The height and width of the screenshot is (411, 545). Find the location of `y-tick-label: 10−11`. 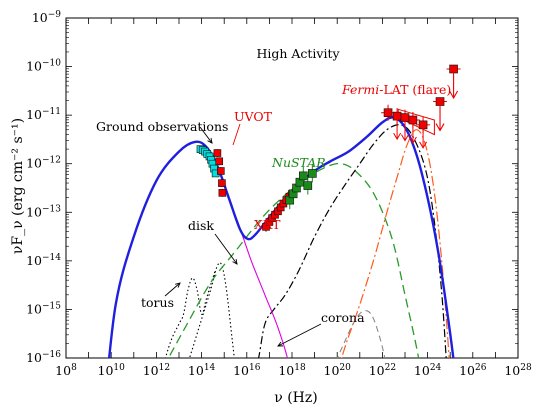

y-tick-label: 10−11 is located at coordinates (43, 114).